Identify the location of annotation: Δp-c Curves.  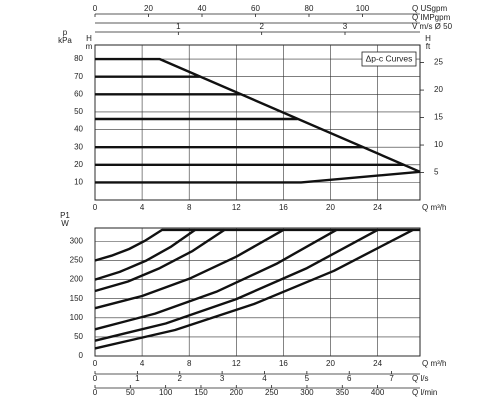
(389, 58).